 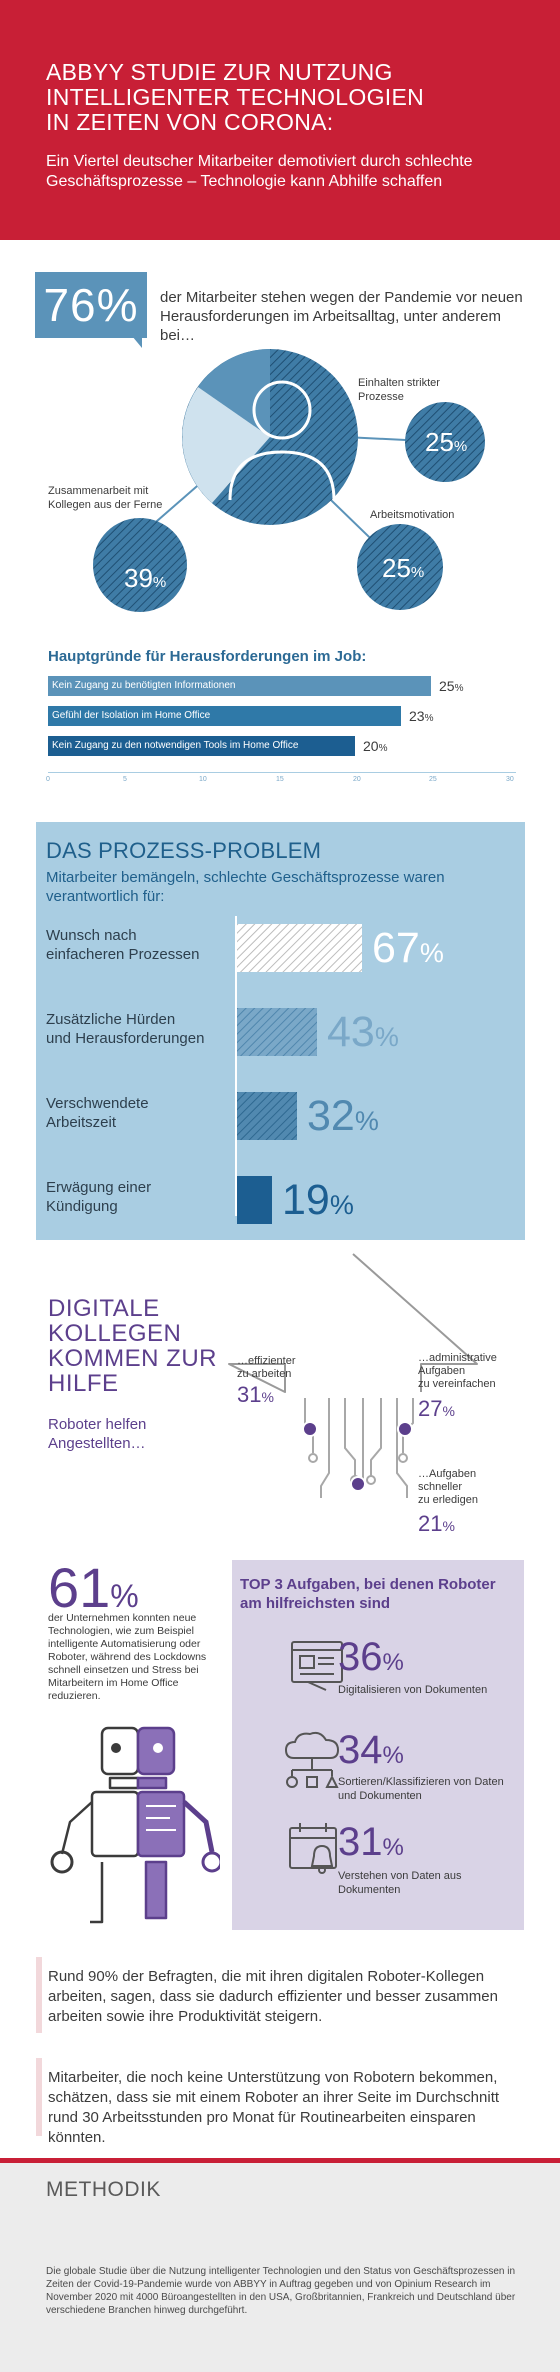 I want to click on top3-panel, so click(x=378, y=1745).